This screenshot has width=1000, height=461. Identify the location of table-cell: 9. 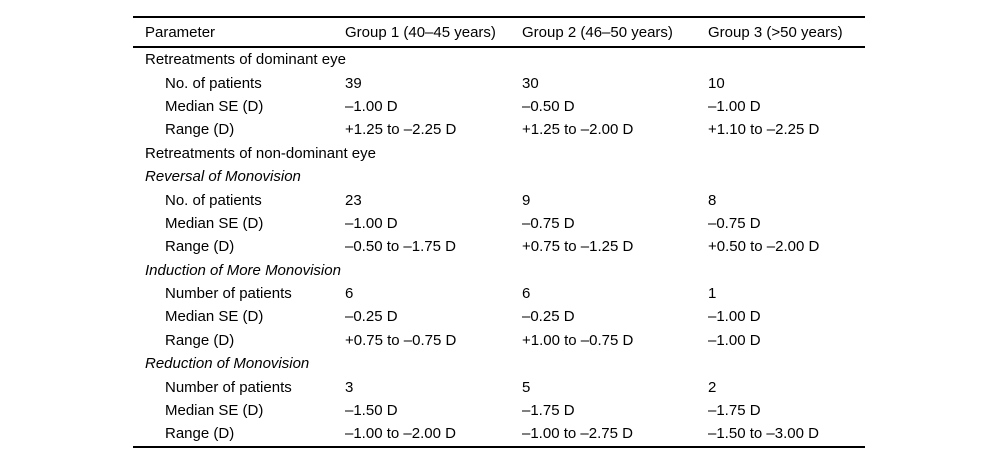
(526, 200).